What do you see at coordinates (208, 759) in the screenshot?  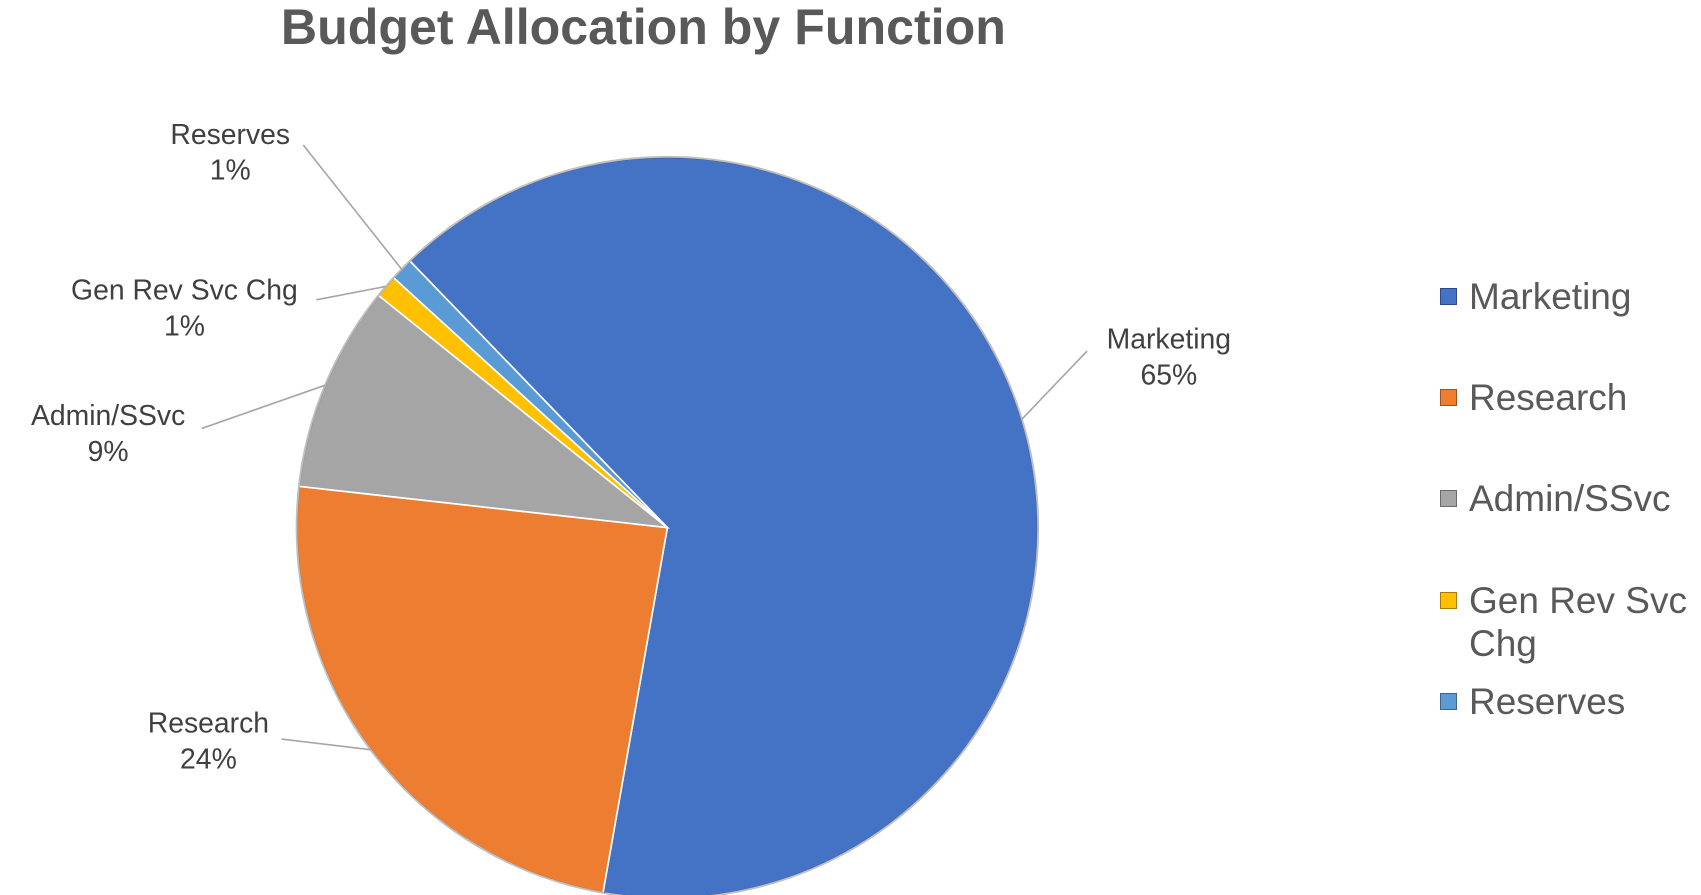 I see `data-label-value: 24%` at bounding box center [208, 759].